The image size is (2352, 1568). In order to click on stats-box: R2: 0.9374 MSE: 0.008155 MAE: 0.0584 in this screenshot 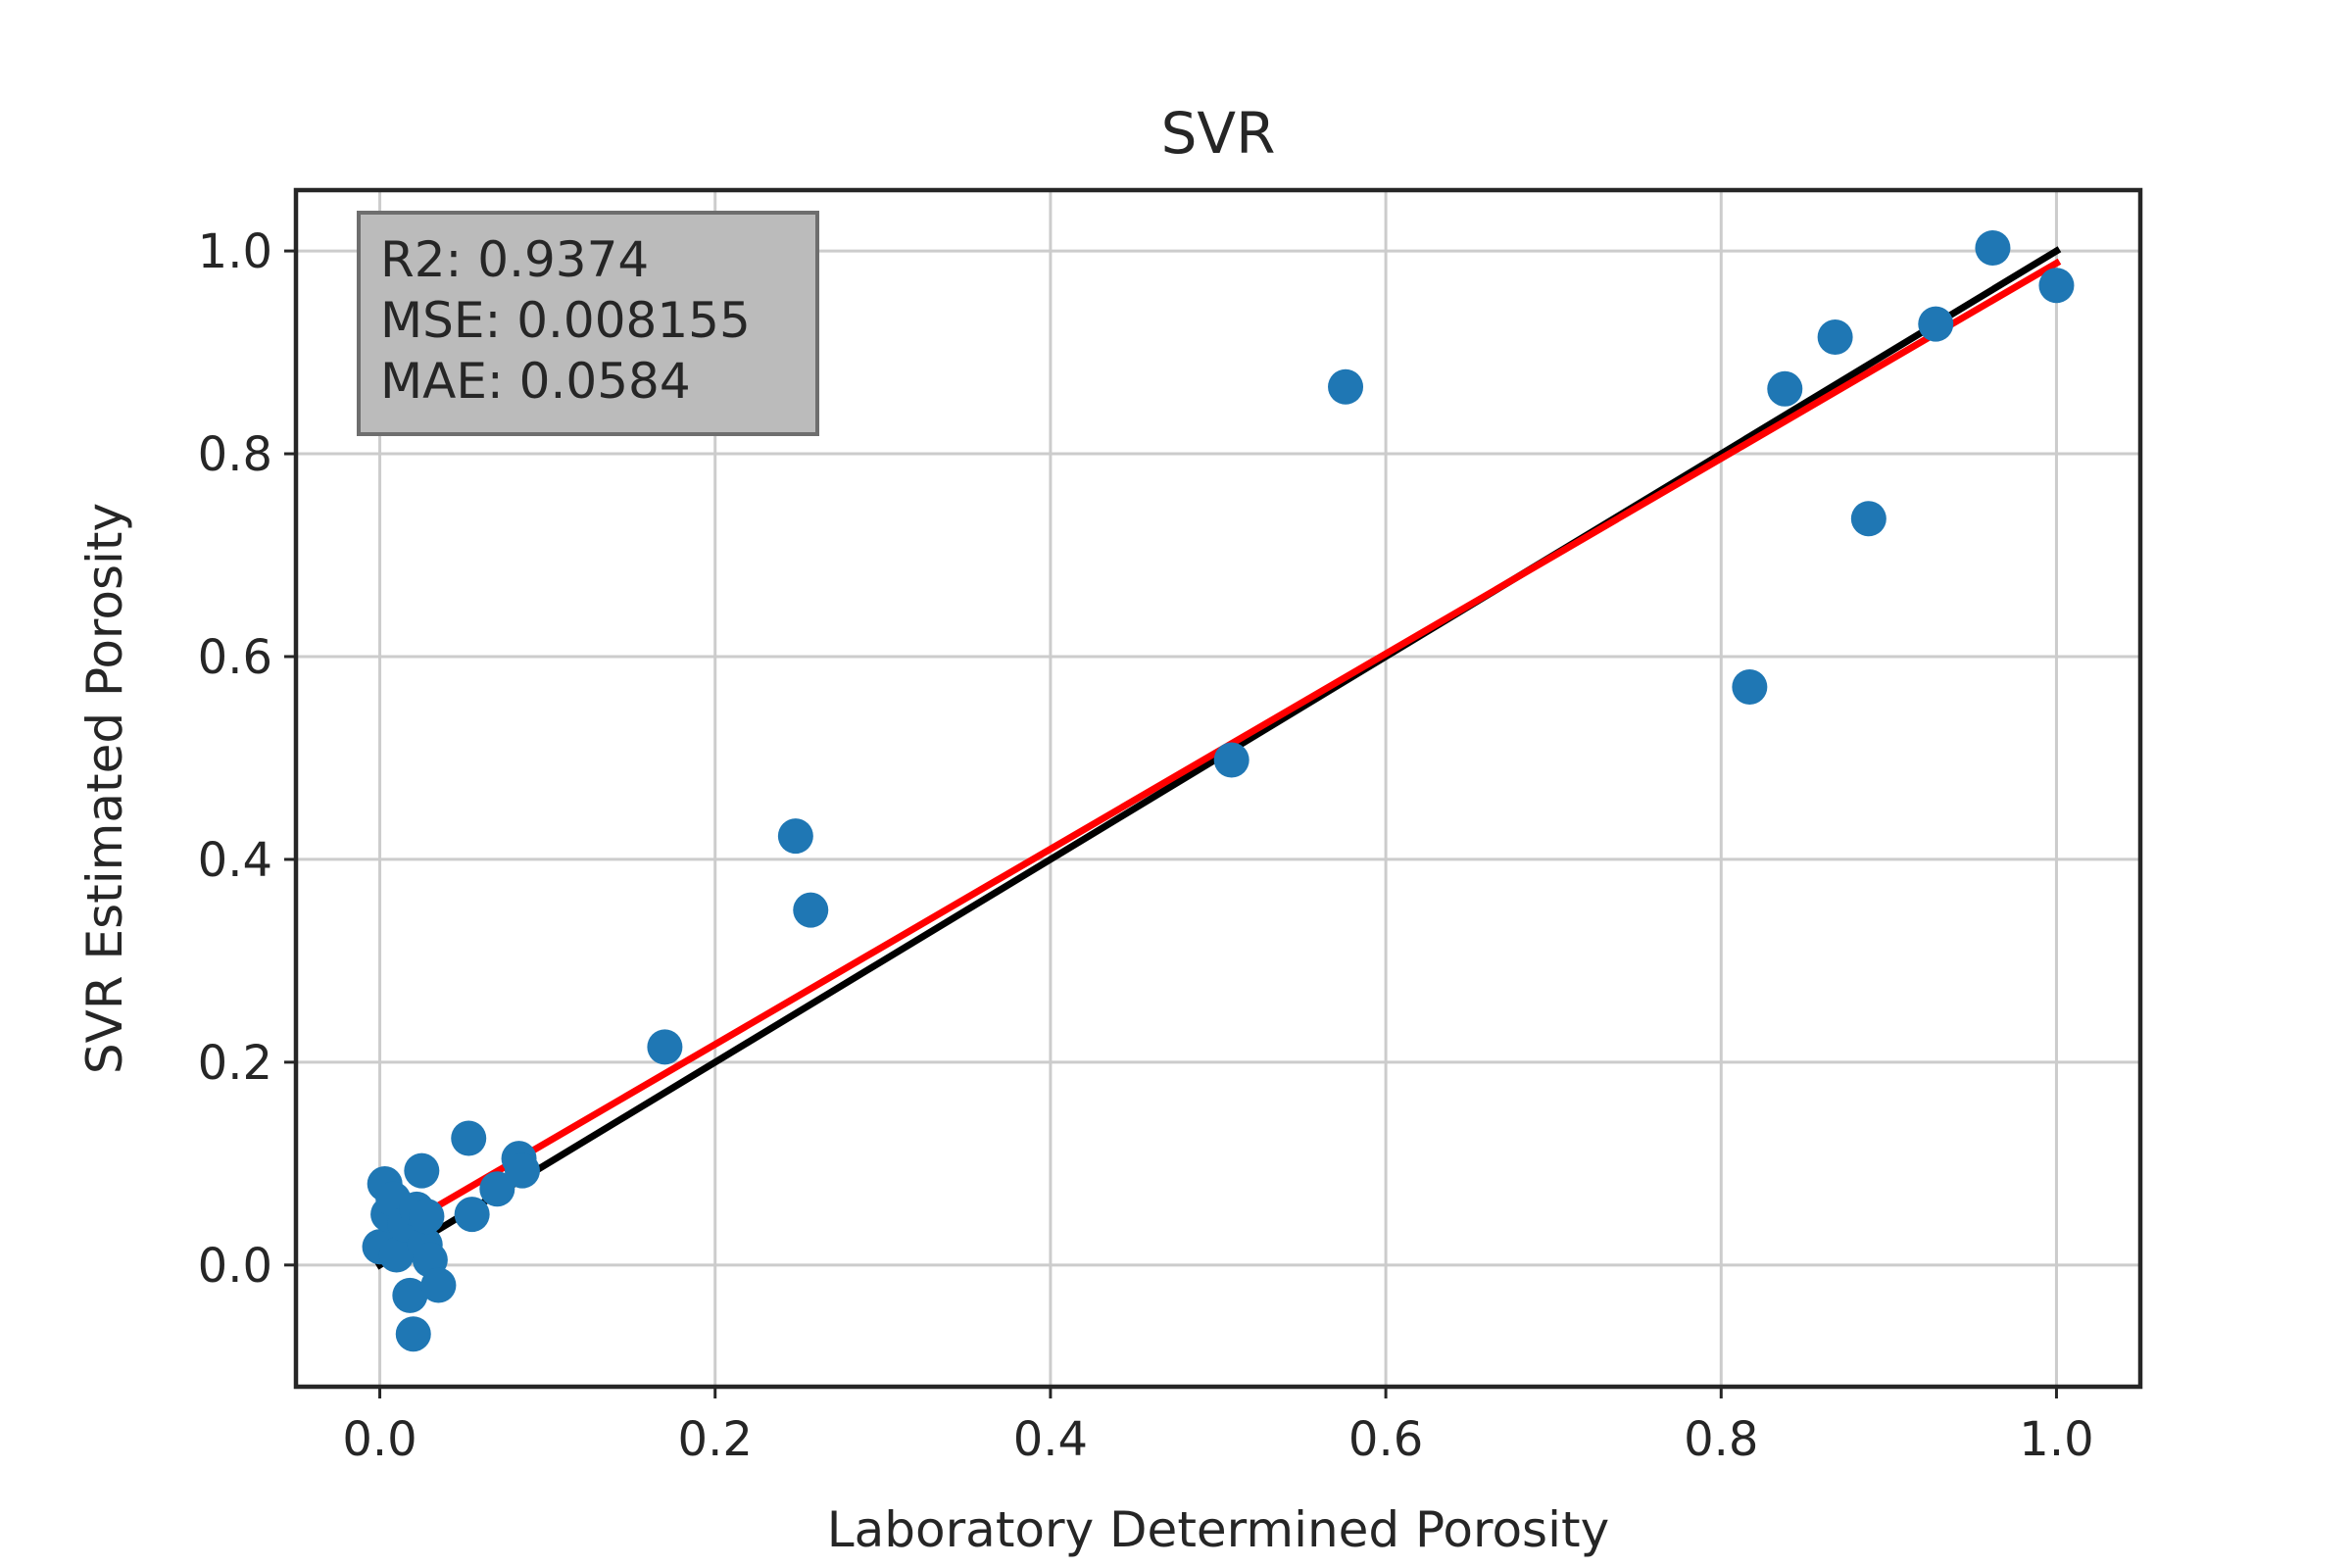, I will do `click(588, 323)`.